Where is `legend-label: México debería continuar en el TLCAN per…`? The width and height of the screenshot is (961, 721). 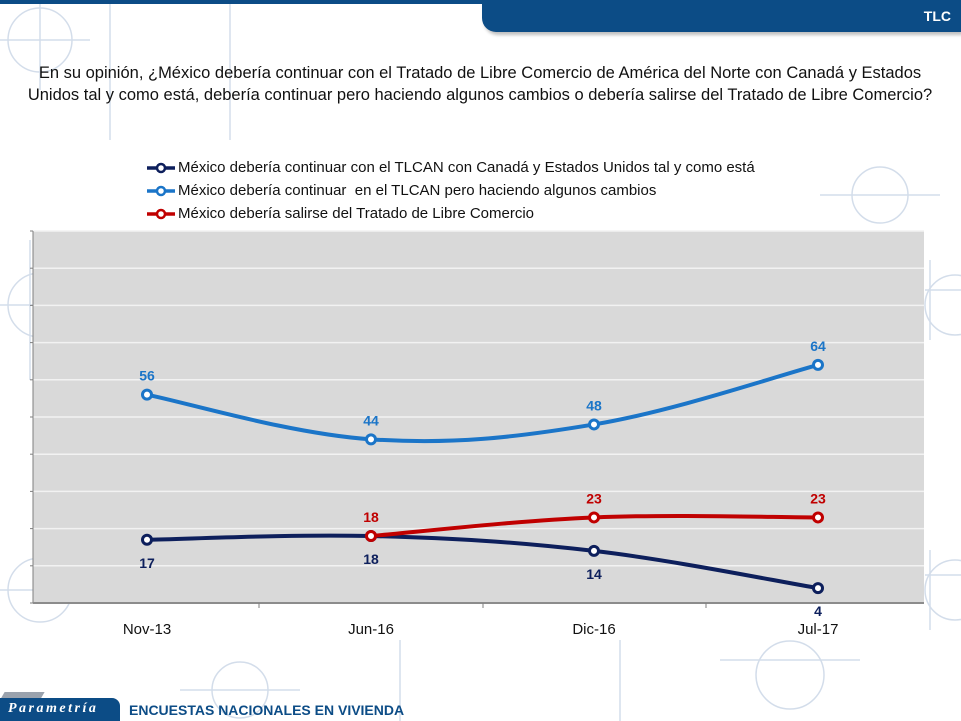
legend-label: México debería continuar en el TLCAN per… is located at coordinates (417, 190).